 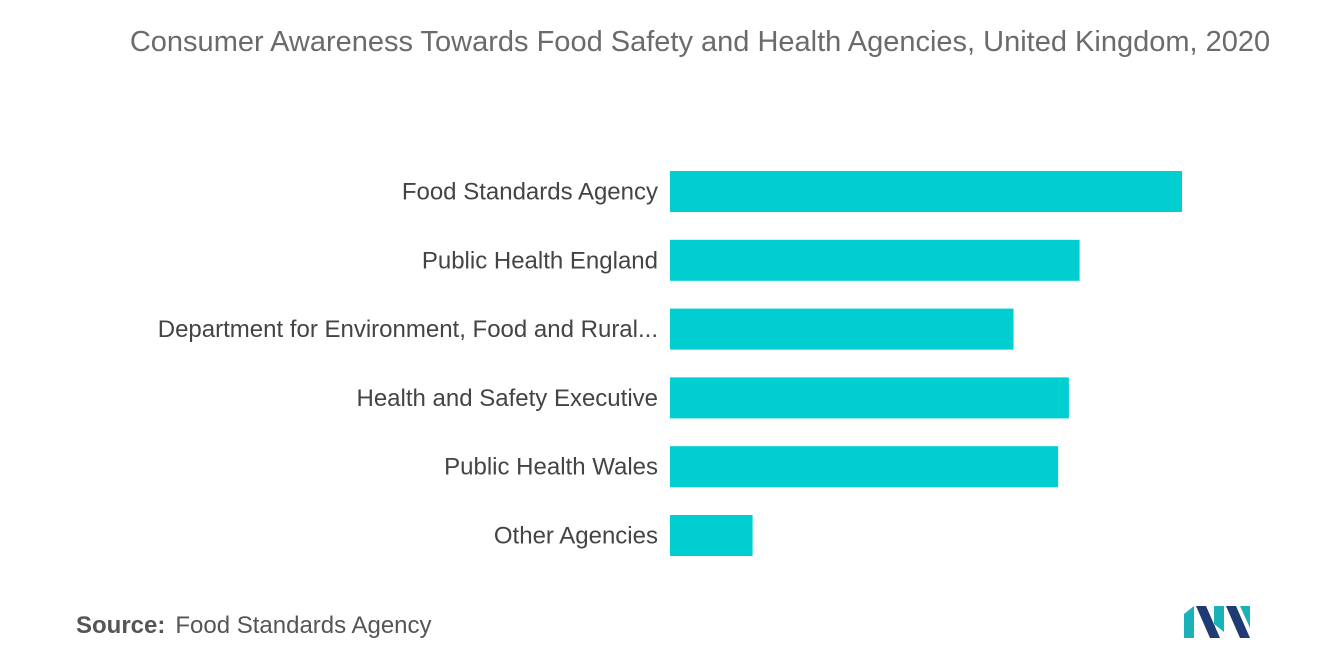 I want to click on category-label-0: Food Standards Agency, so click(x=530, y=192).